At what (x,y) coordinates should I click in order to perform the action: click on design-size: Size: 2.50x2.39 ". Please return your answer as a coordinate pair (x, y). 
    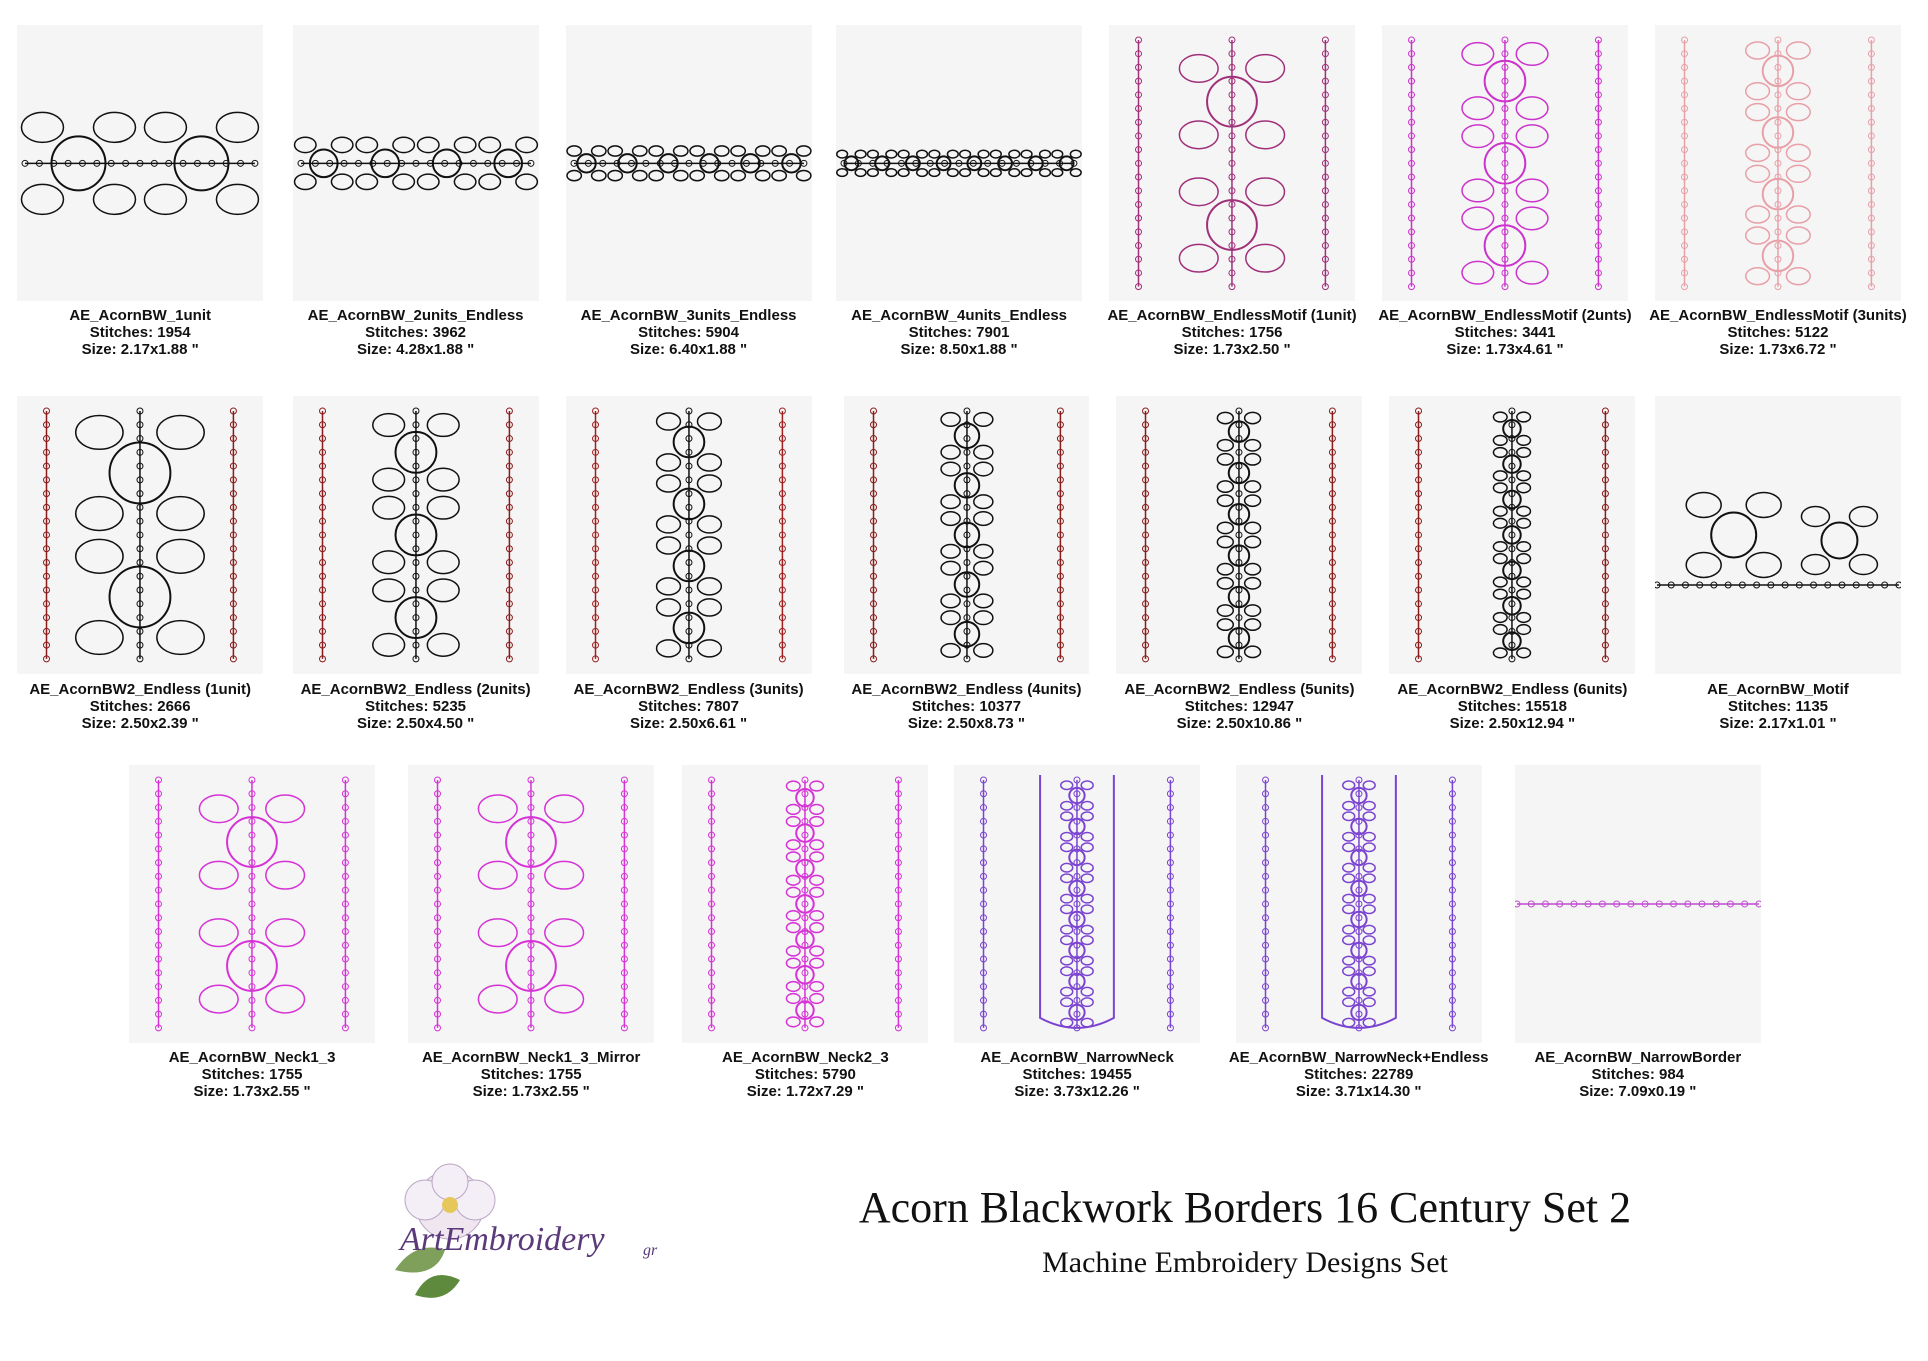
    Looking at the image, I should click on (140, 724).